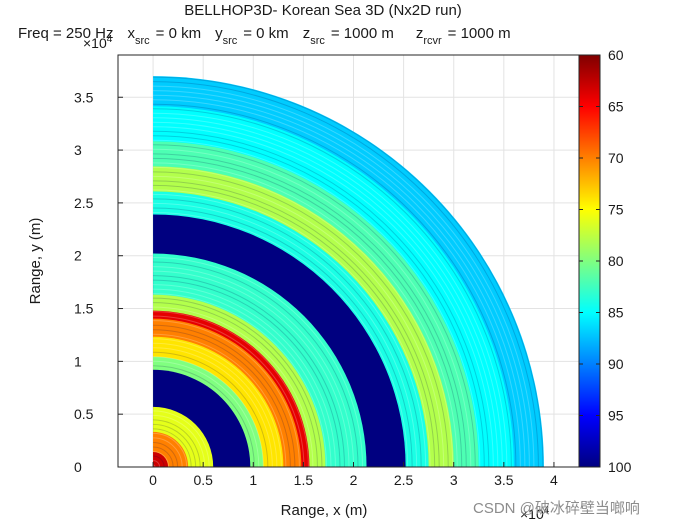 This screenshot has height=525, width=700. What do you see at coordinates (616, 158) in the screenshot?
I see `colorbar-tick-label: 70` at bounding box center [616, 158].